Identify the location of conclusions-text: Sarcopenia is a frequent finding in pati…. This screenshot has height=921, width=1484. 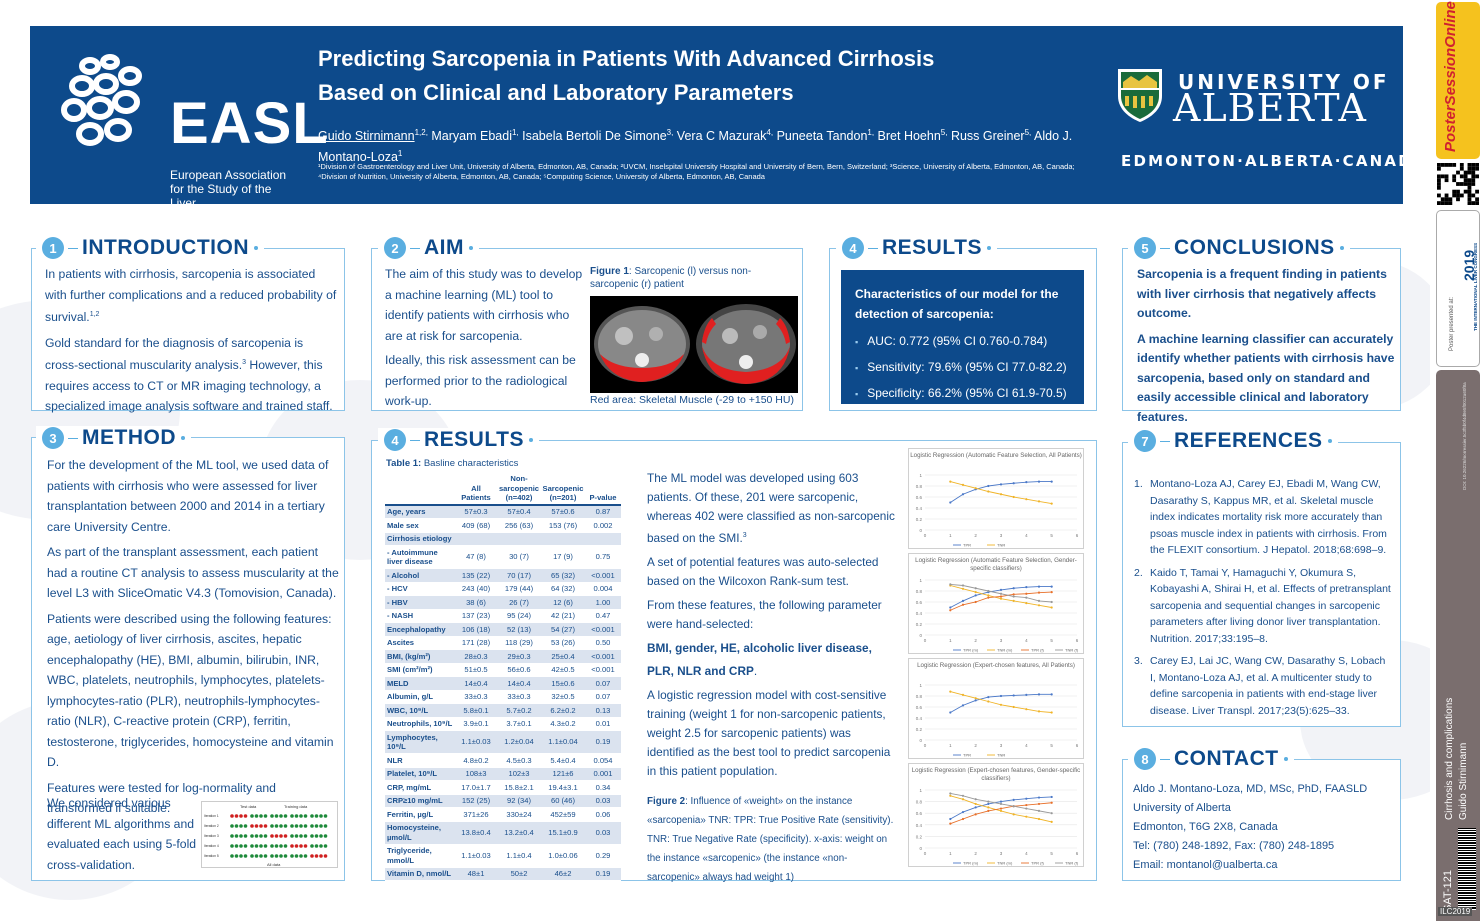
(1266, 345).